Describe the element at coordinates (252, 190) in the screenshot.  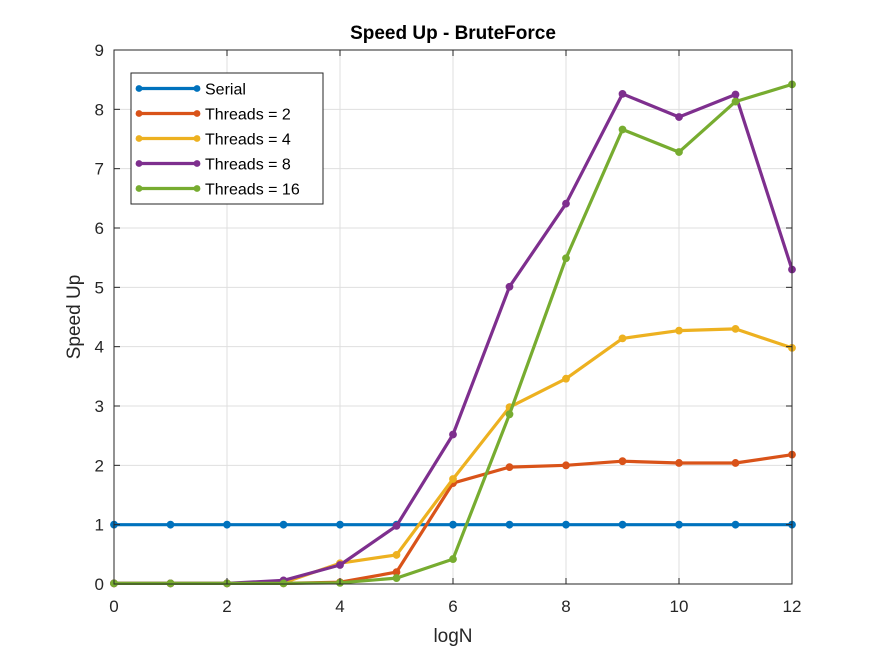
I see `legend-label: Threads = 16` at that location.